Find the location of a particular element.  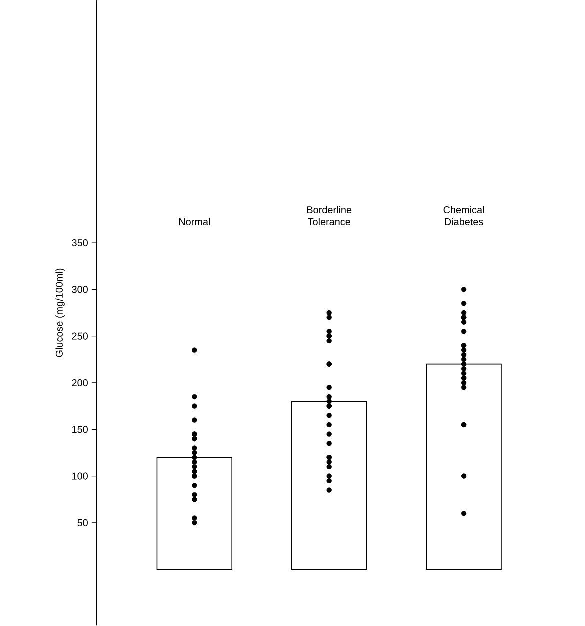

y-tick-label: 250 is located at coordinates (80, 336).